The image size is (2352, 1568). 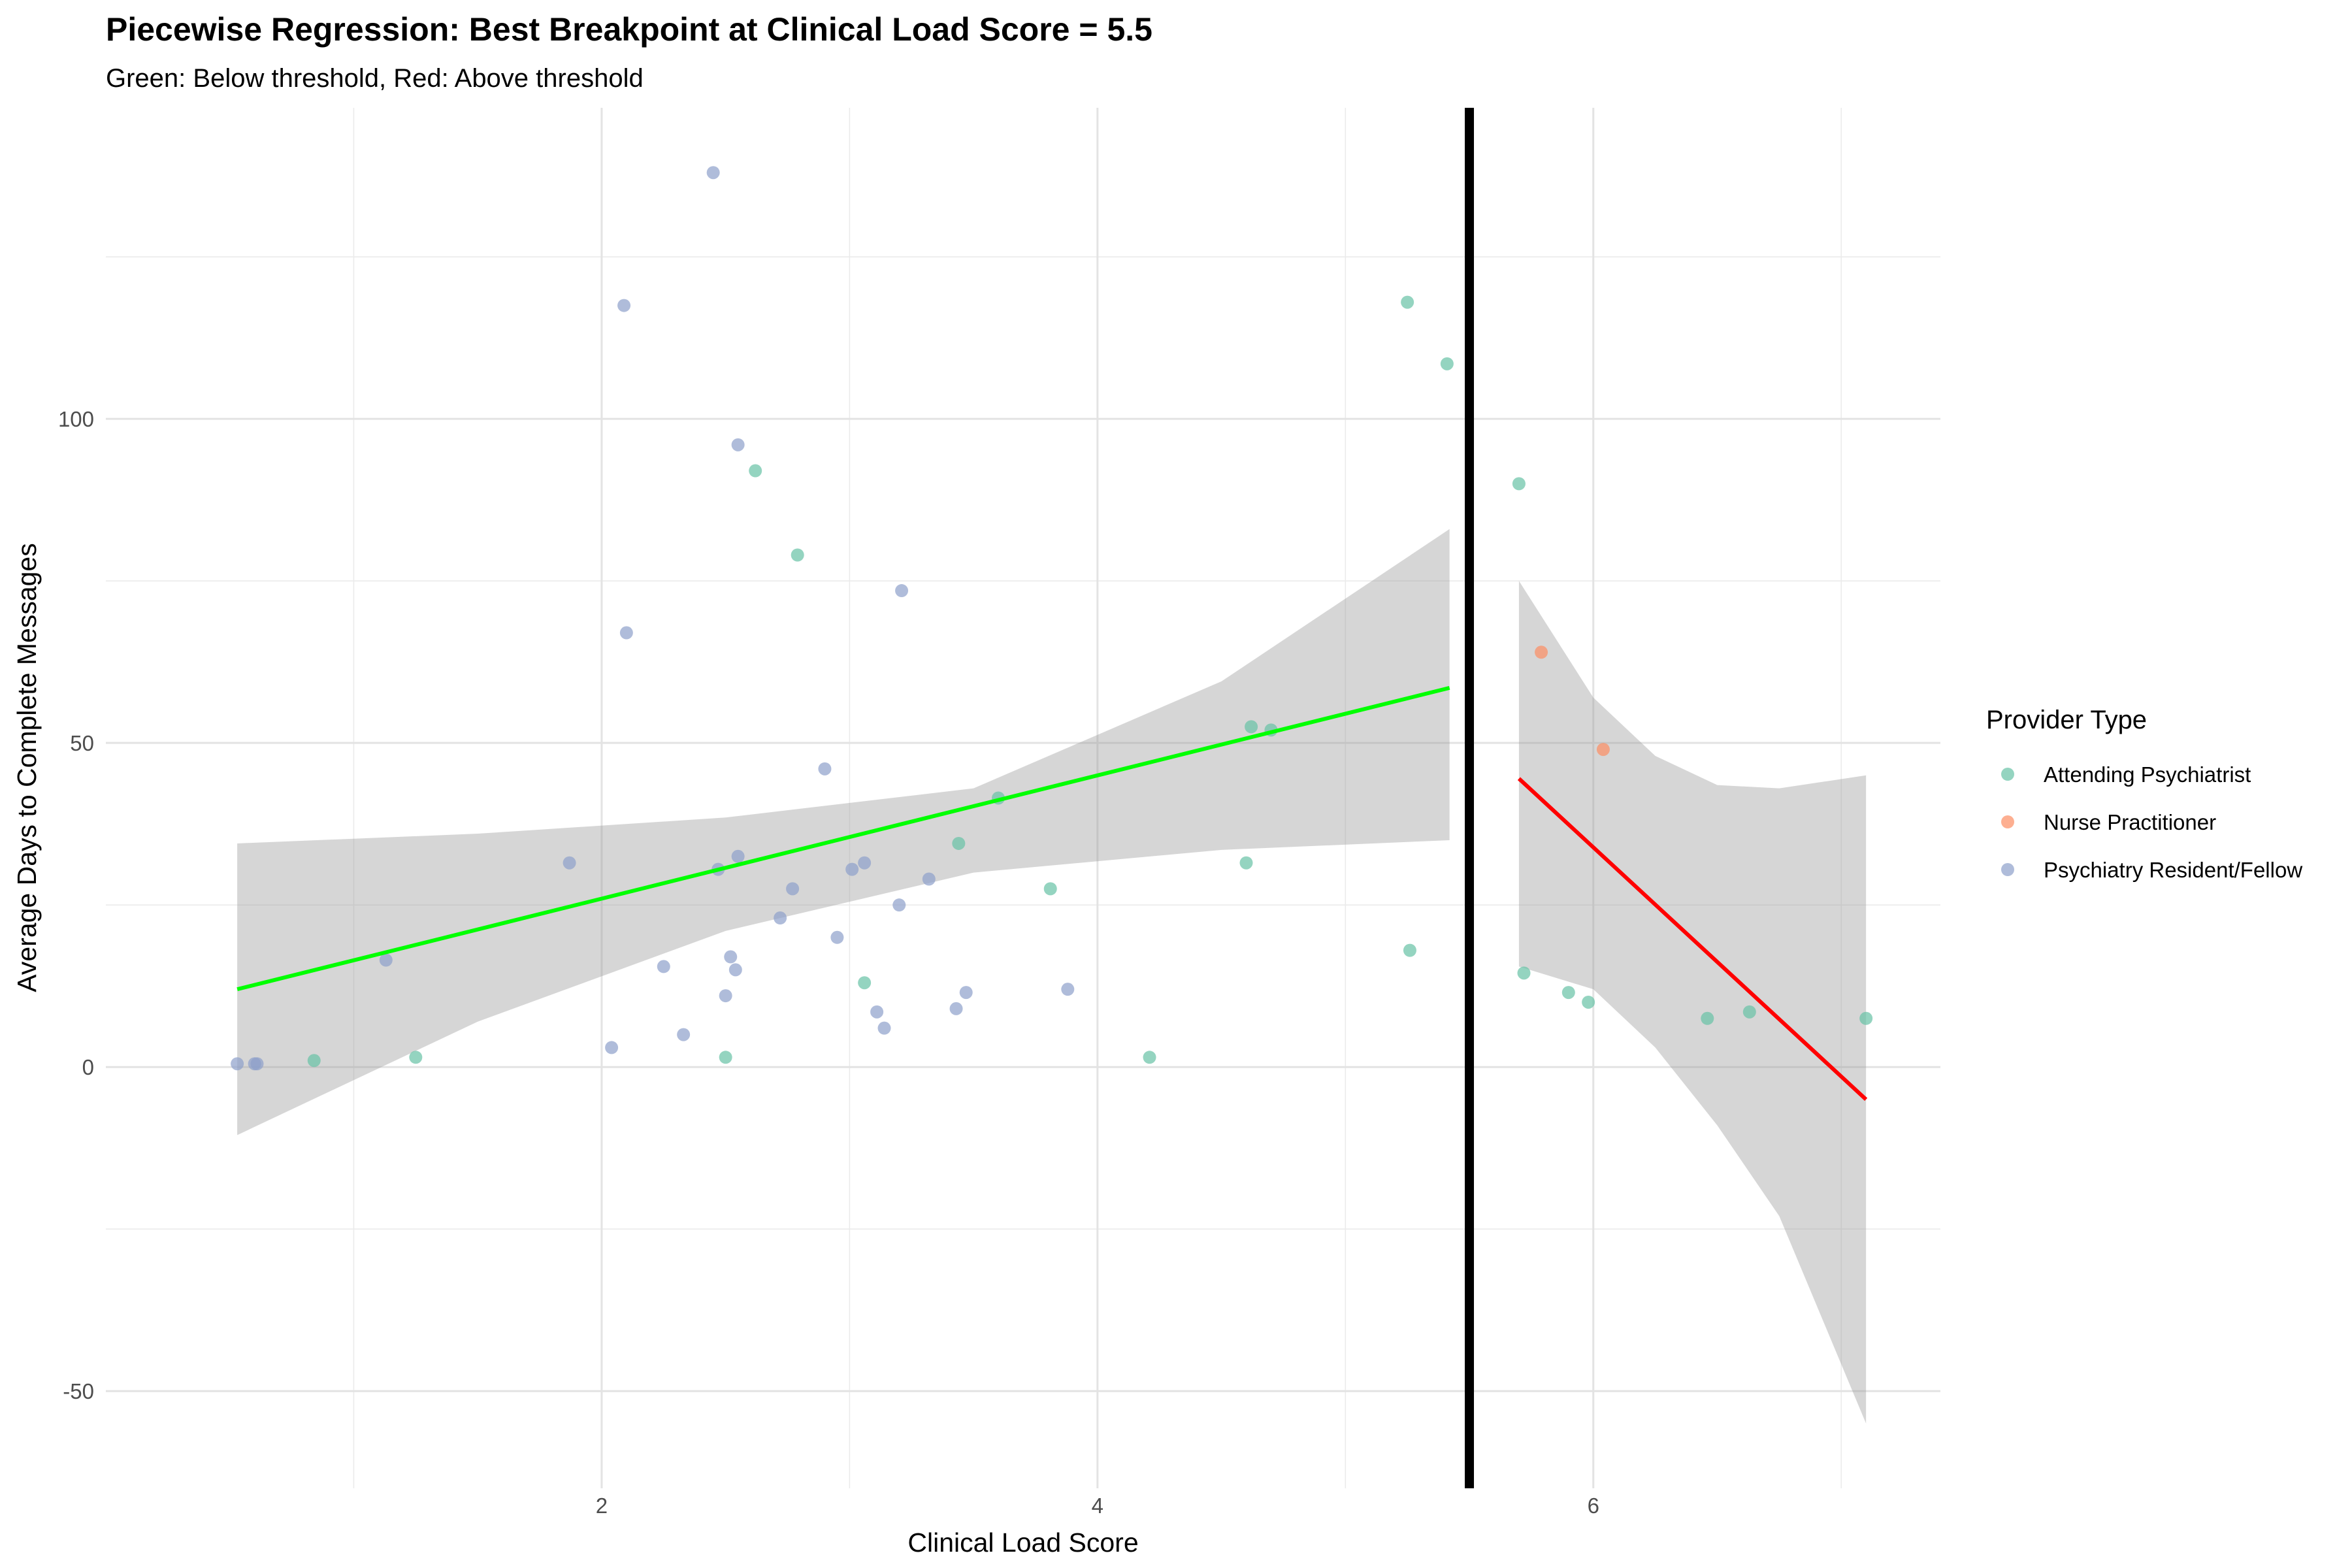 What do you see at coordinates (78, 1391) in the screenshot?
I see `y-tick-label: -50` at bounding box center [78, 1391].